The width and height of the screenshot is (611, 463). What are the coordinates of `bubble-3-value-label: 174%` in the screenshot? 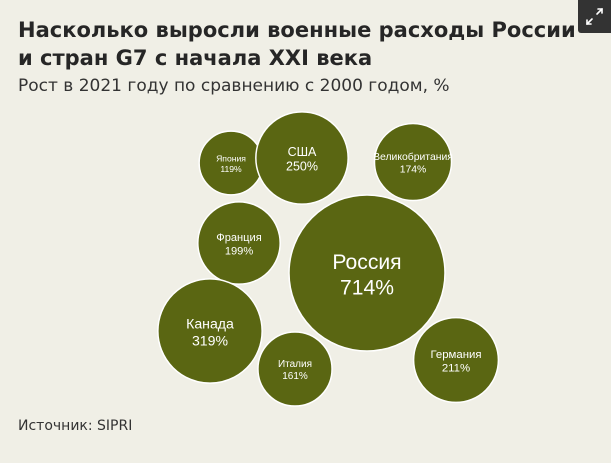 It's located at (413, 170).